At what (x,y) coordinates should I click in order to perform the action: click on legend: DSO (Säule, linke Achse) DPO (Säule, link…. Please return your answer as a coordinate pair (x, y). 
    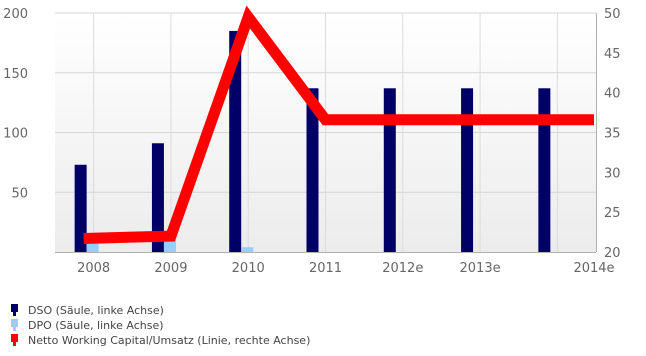
    Looking at the image, I should click on (160, 325).